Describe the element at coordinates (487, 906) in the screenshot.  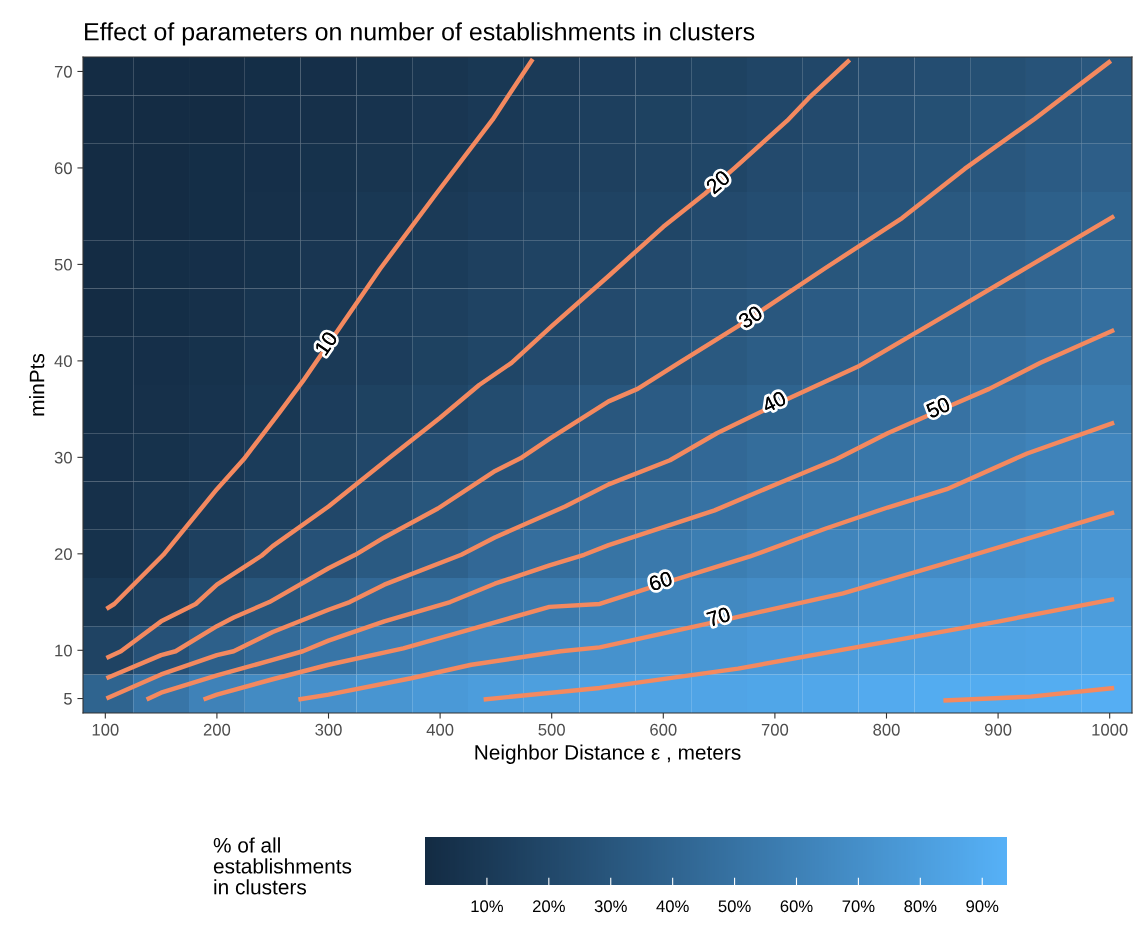
I see `color-bar-label: 10%` at that location.